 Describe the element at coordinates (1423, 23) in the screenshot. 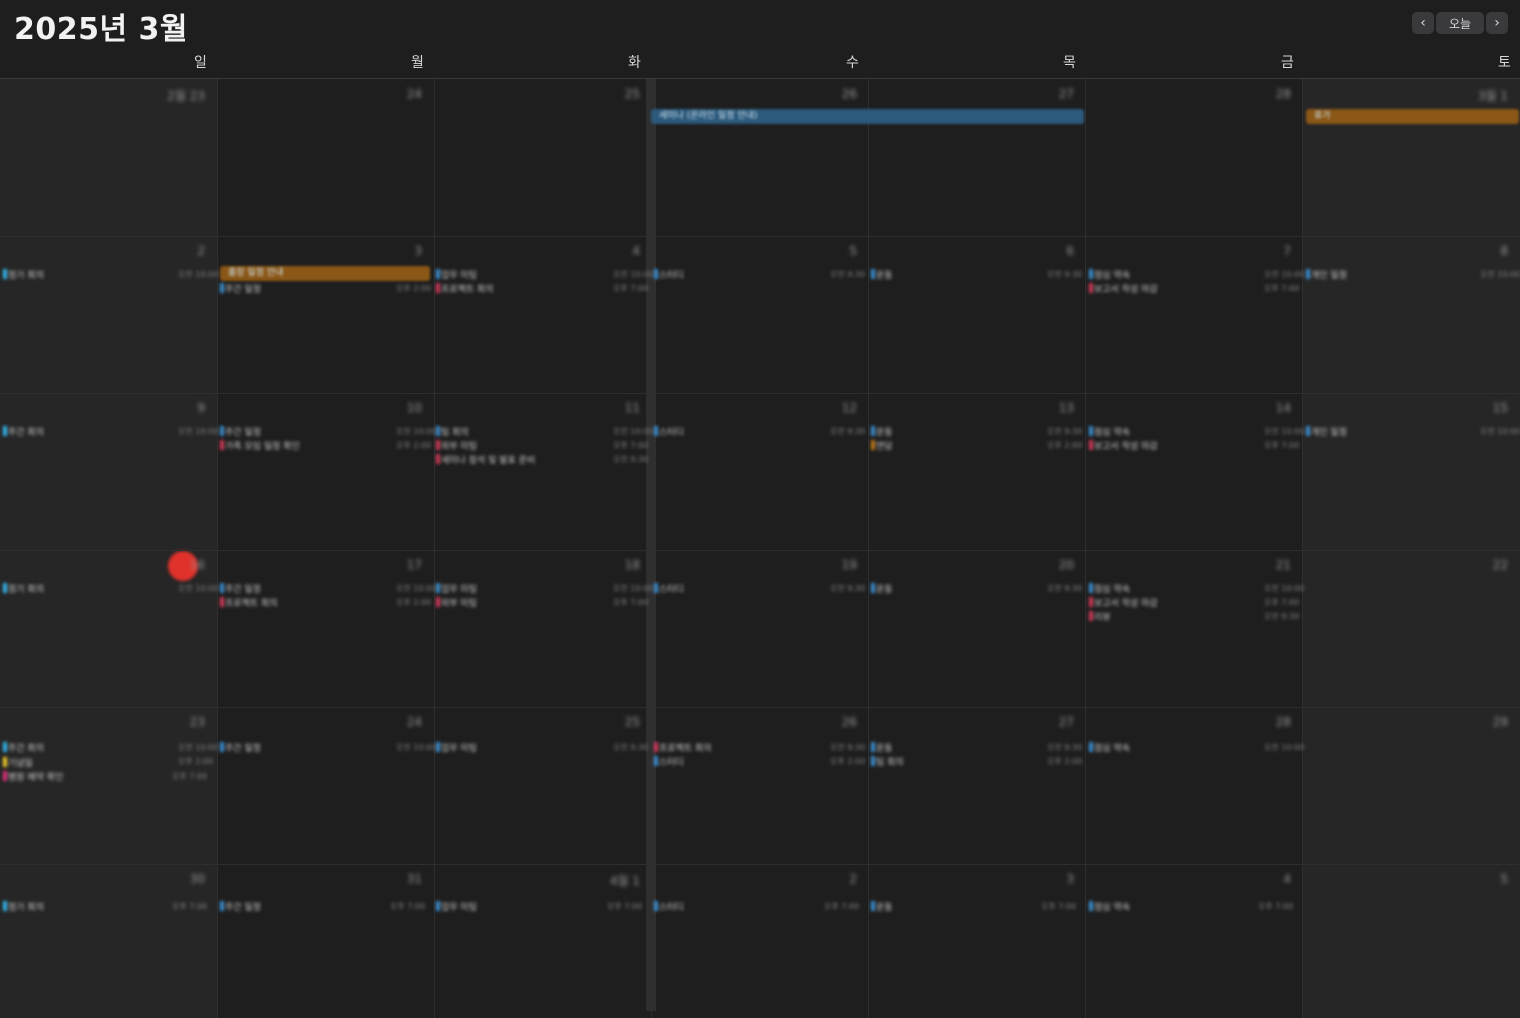

I see `chevron-left-icon: ‹` at that location.